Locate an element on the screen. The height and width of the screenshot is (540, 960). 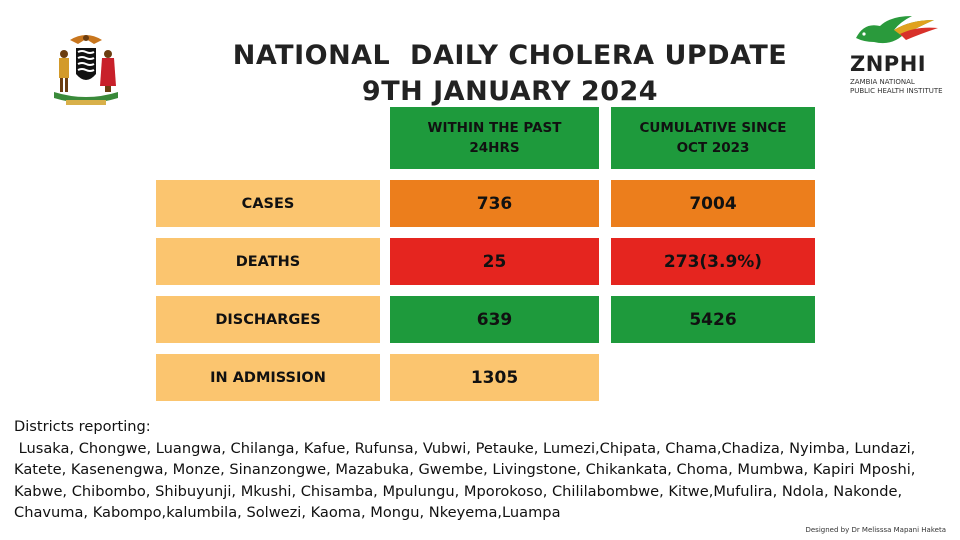
row-label-deaths: DEATHS is located at coordinates (268, 261).